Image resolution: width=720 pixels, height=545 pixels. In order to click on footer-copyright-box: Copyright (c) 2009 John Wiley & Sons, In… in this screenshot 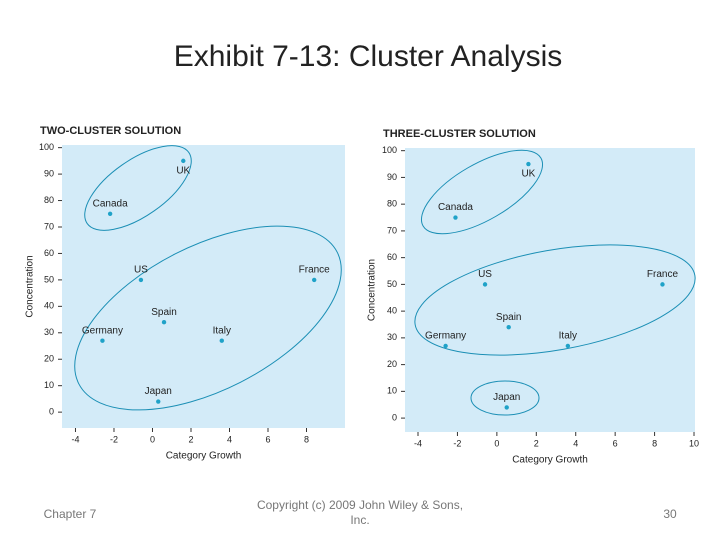, I will do `click(360, 512)`.